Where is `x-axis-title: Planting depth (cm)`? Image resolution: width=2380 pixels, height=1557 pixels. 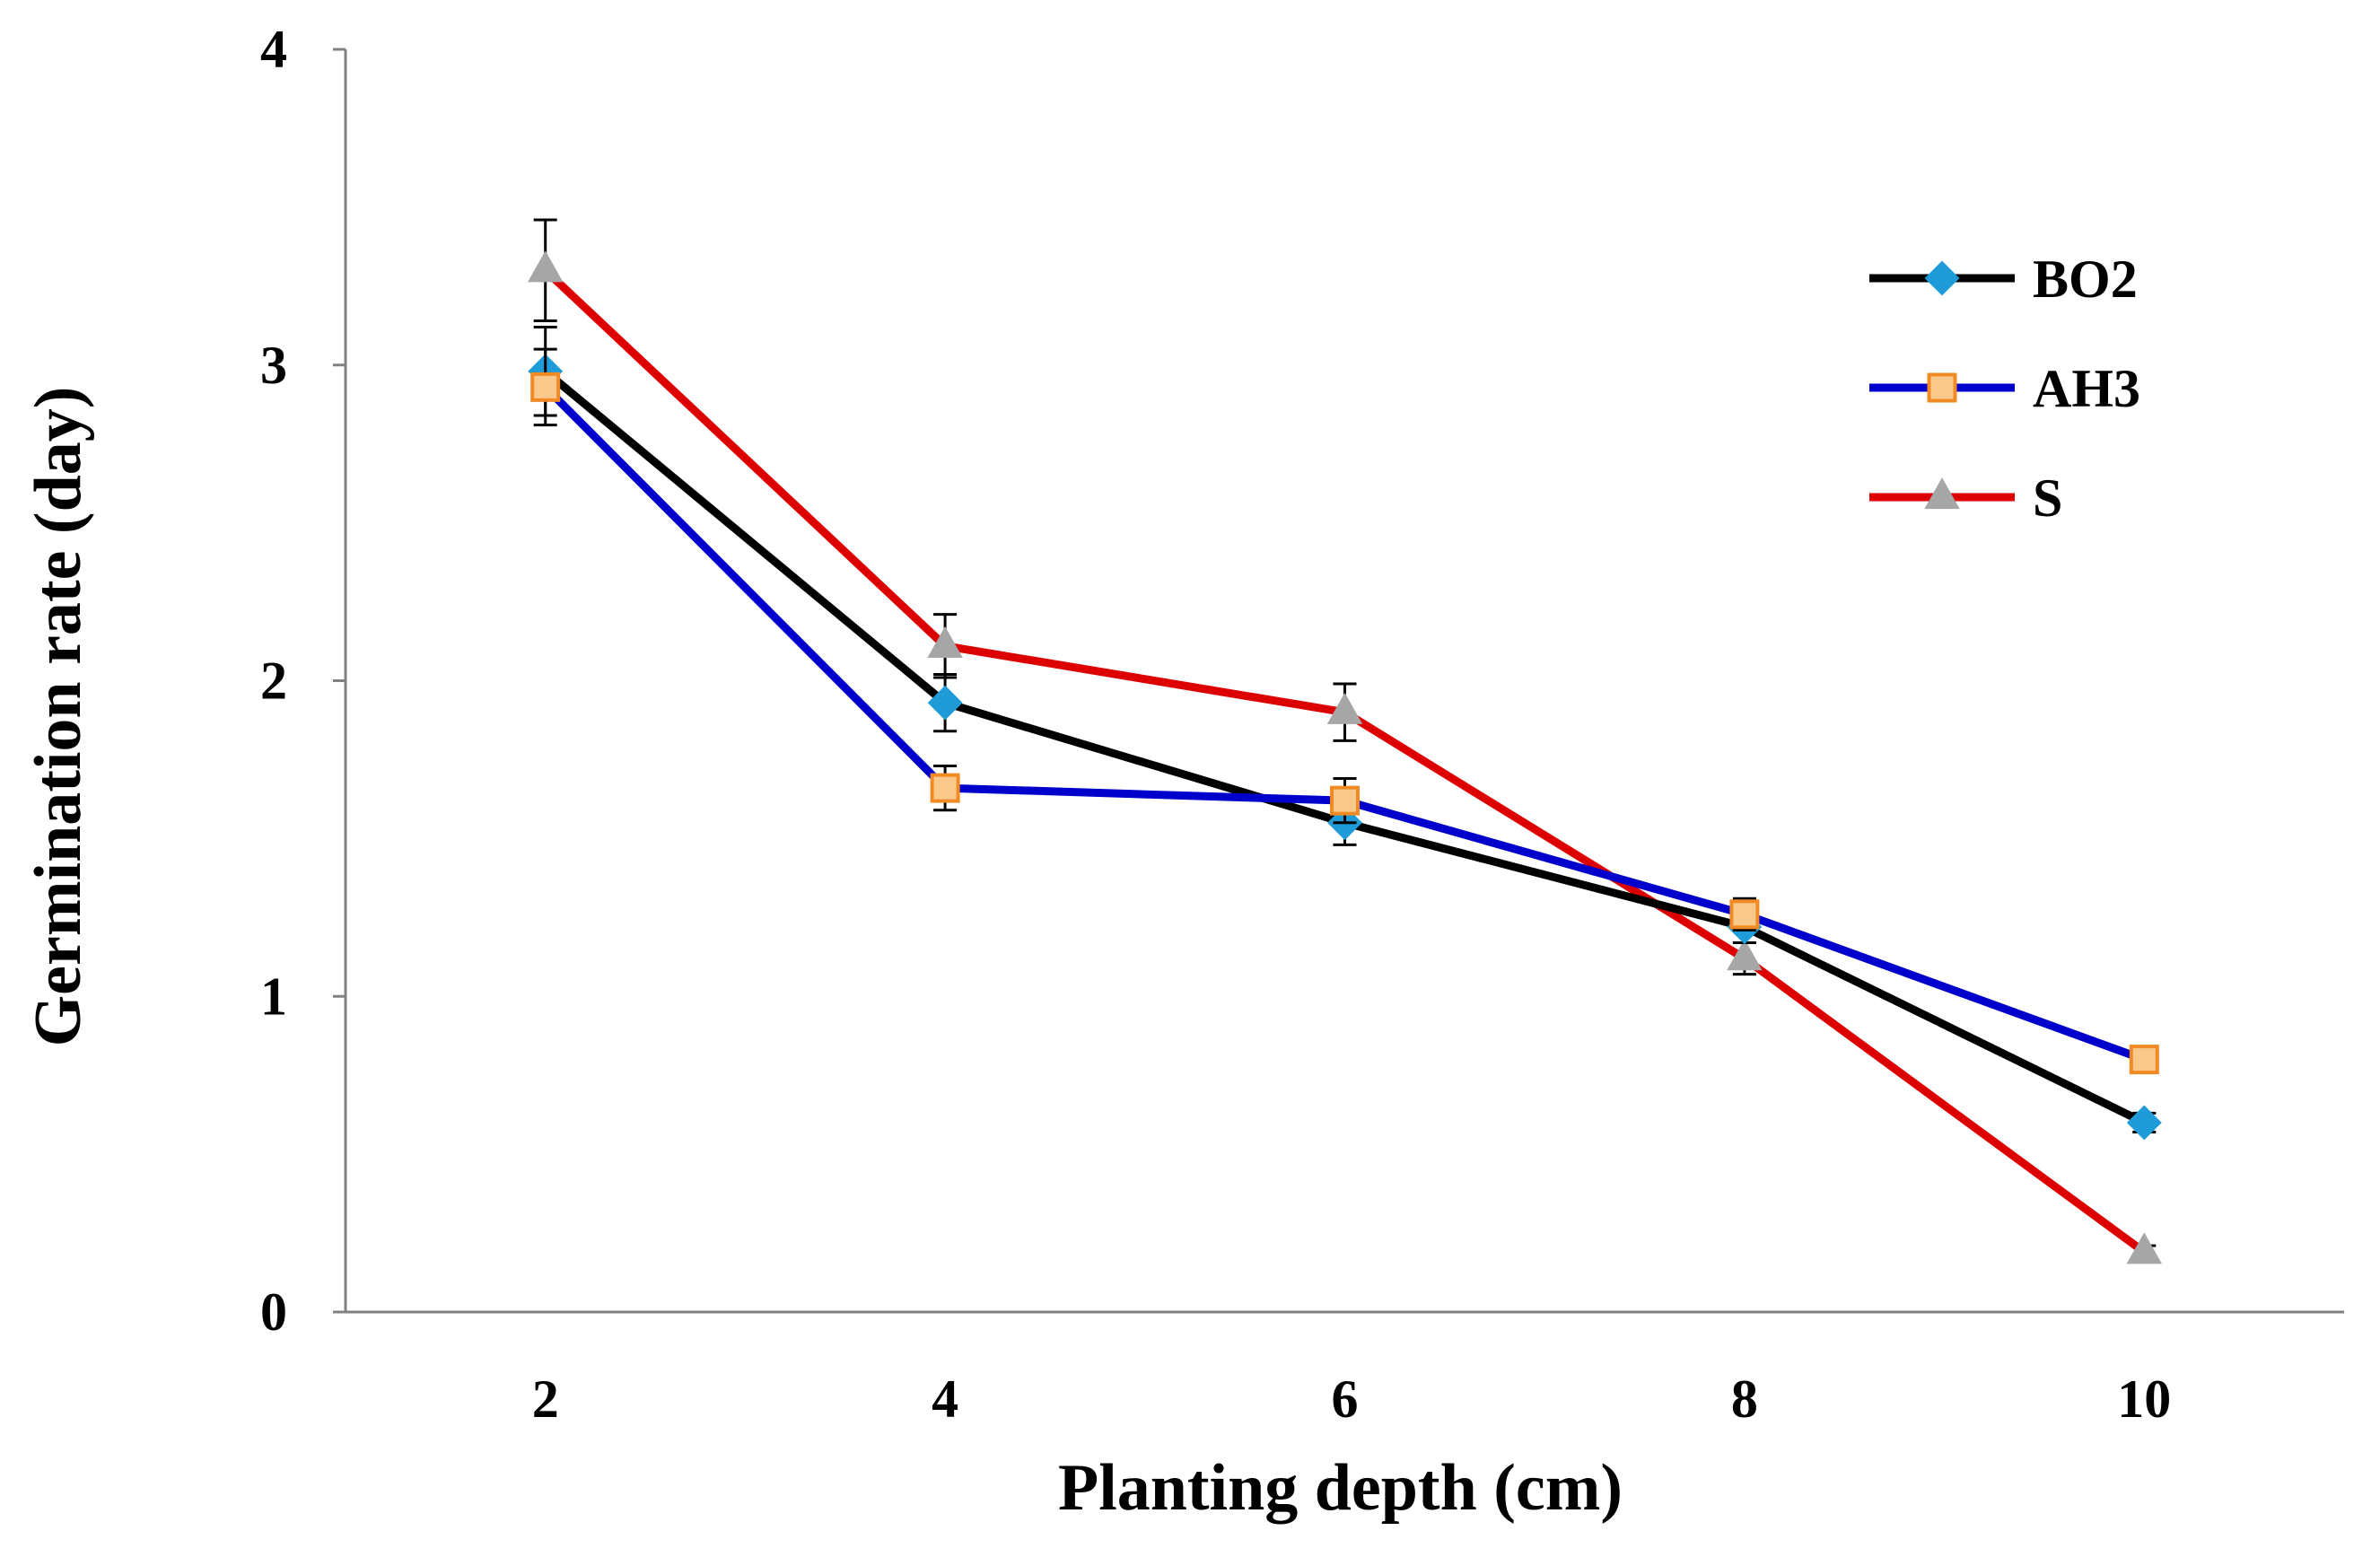
x-axis-title: Planting depth (cm) is located at coordinates (1340, 1488).